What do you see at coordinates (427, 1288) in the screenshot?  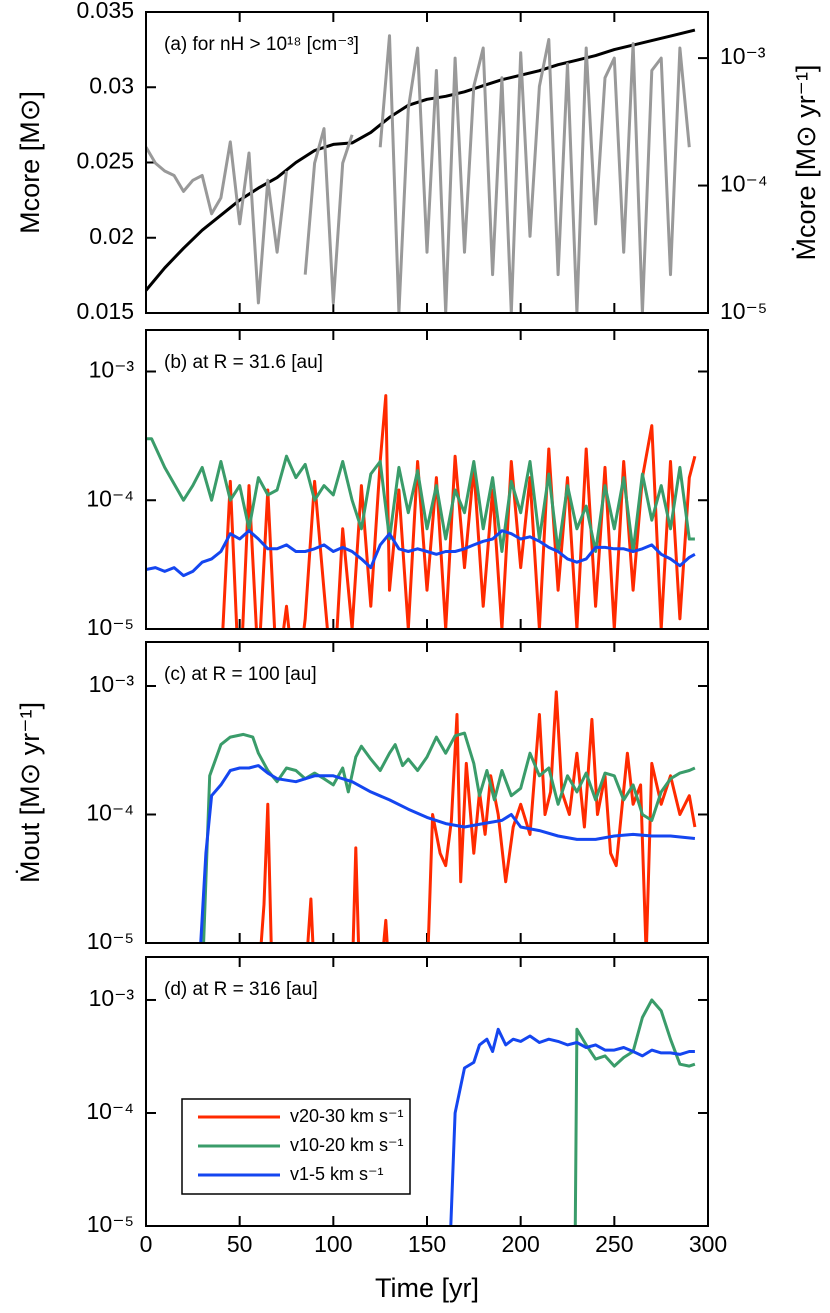 I see `x-axis-title: Time [yr]` at bounding box center [427, 1288].